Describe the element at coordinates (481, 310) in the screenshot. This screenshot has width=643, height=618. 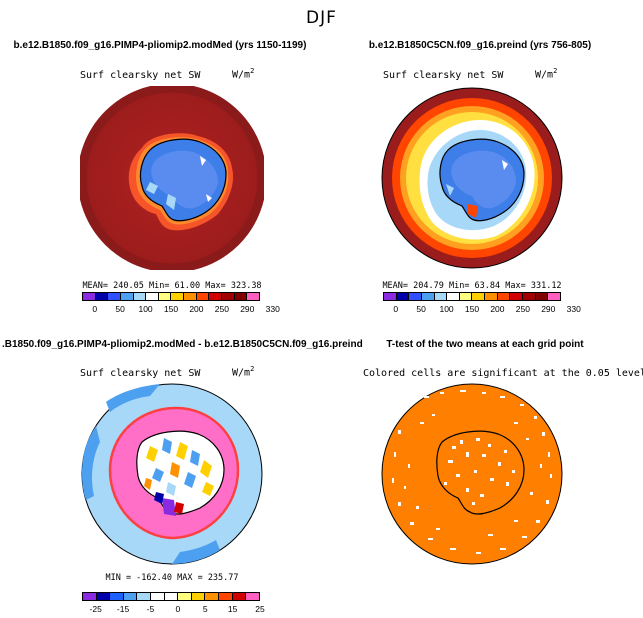
I see `panel-2-colorbar-ticks: 0 50 100 150 200 250 290 330` at that location.